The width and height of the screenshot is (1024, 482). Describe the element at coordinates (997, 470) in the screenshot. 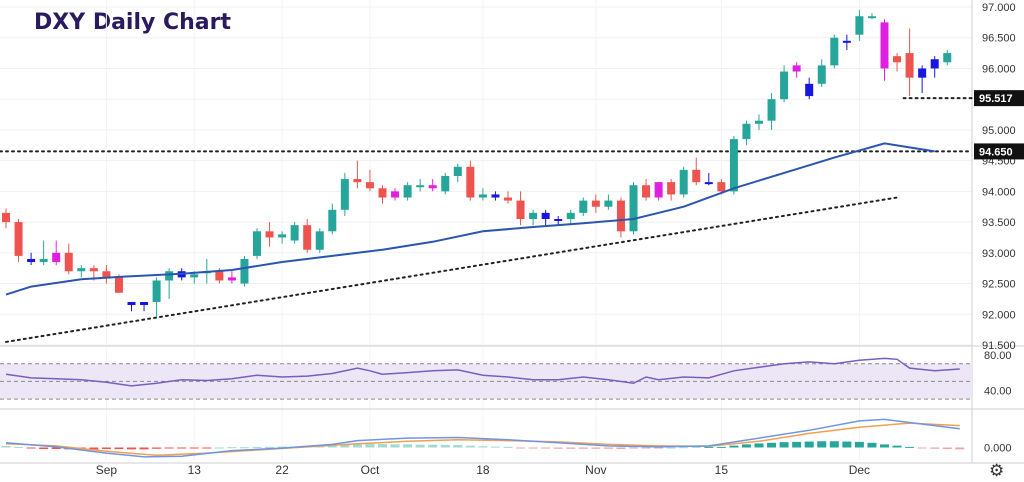

I see `gear-icon: ⚙` at that location.